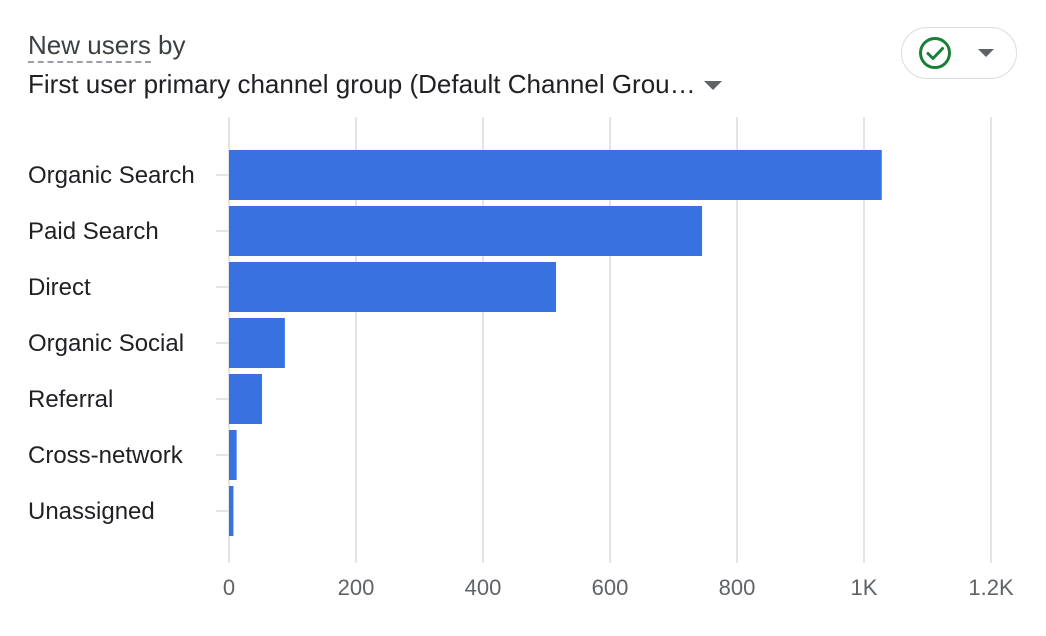 The image size is (1046, 636). I want to click on x-tick-label: 1.2K, so click(991, 587).